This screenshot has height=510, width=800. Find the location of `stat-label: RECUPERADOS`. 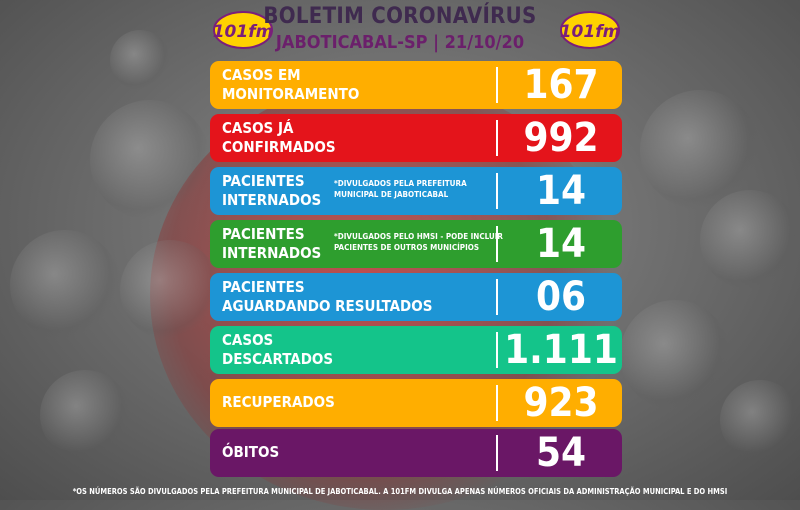

stat-label: RECUPERADOS is located at coordinates (278, 402).